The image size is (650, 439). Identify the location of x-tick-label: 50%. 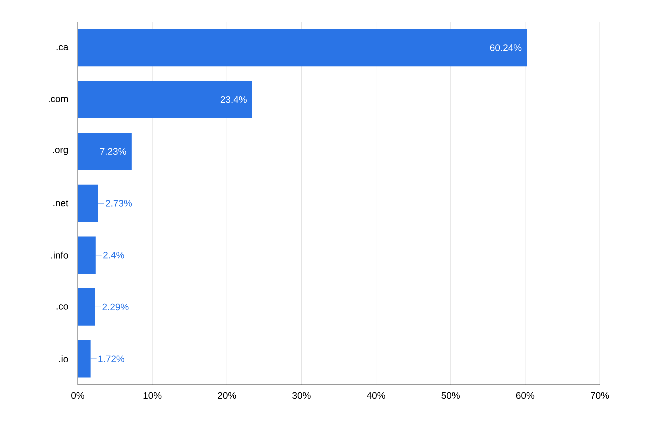
(451, 396).